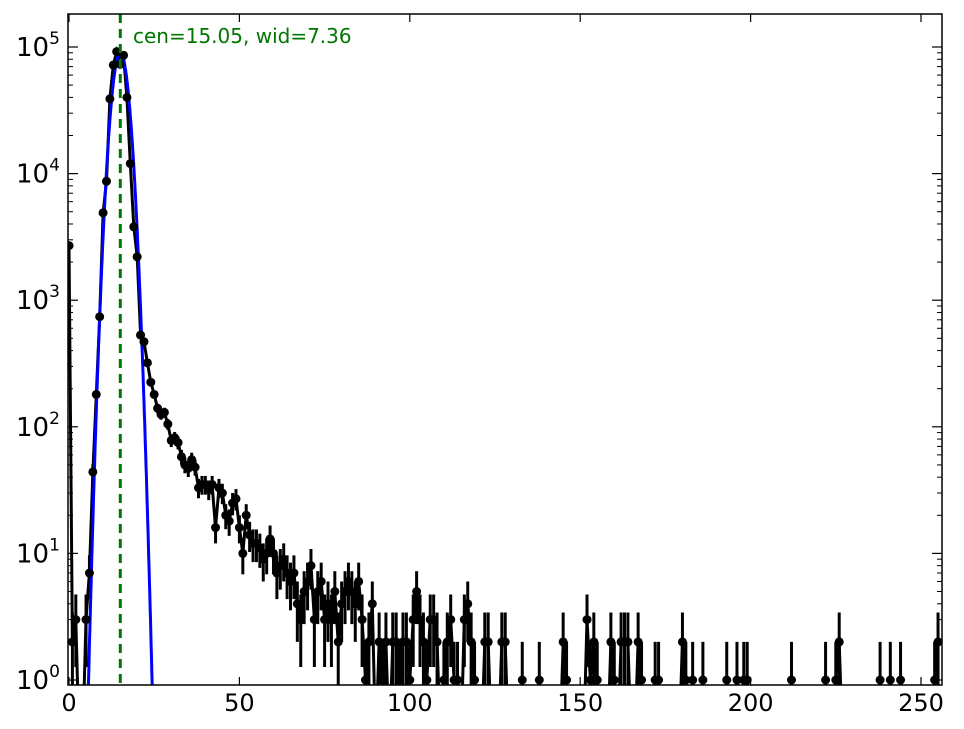 The width and height of the screenshot is (964, 729). What do you see at coordinates (54, 39) in the screenshot?
I see `y-tick-exponent: 5` at bounding box center [54, 39].